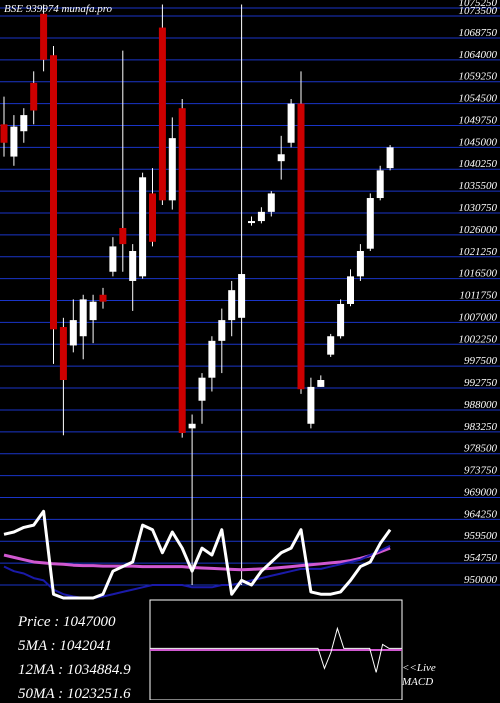 The image size is (500, 703). What do you see at coordinates (36, 694) in the screenshot?
I see `stat-label: 50MA` at bounding box center [36, 694].